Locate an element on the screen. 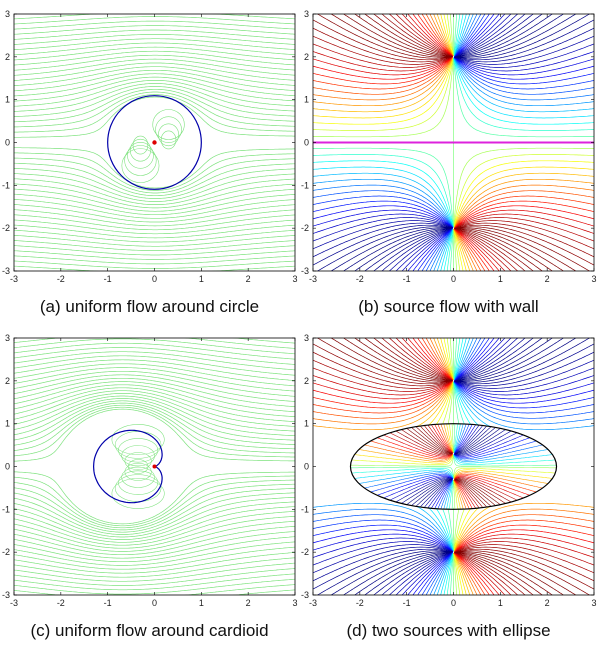 This screenshot has height=648, width=598. ellipse-boundary is located at coordinates (453, 467).